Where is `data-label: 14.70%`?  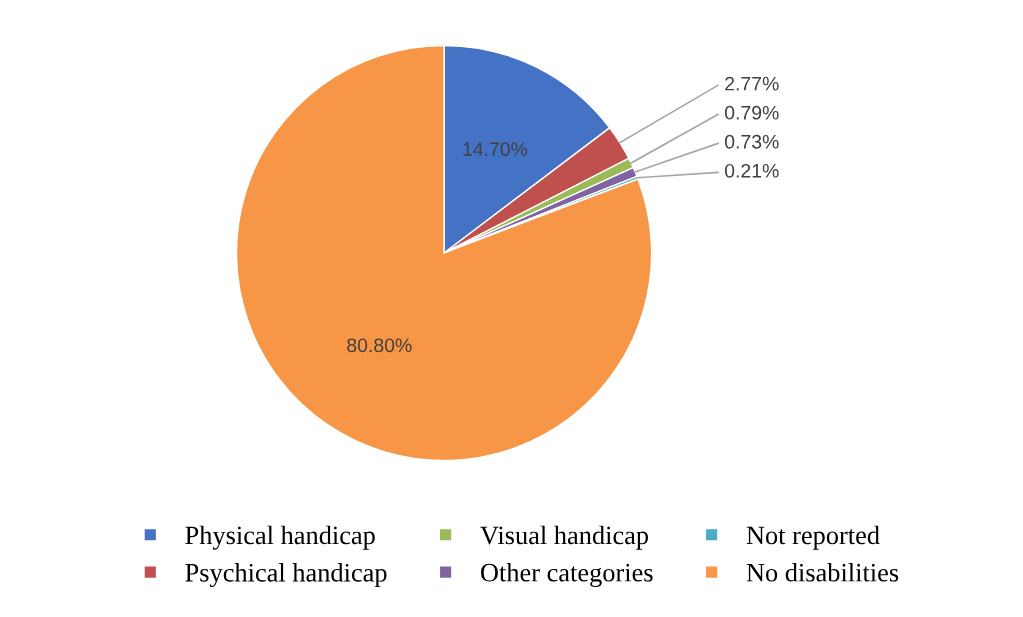 data-label: 14.70% is located at coordinates (495, 149).